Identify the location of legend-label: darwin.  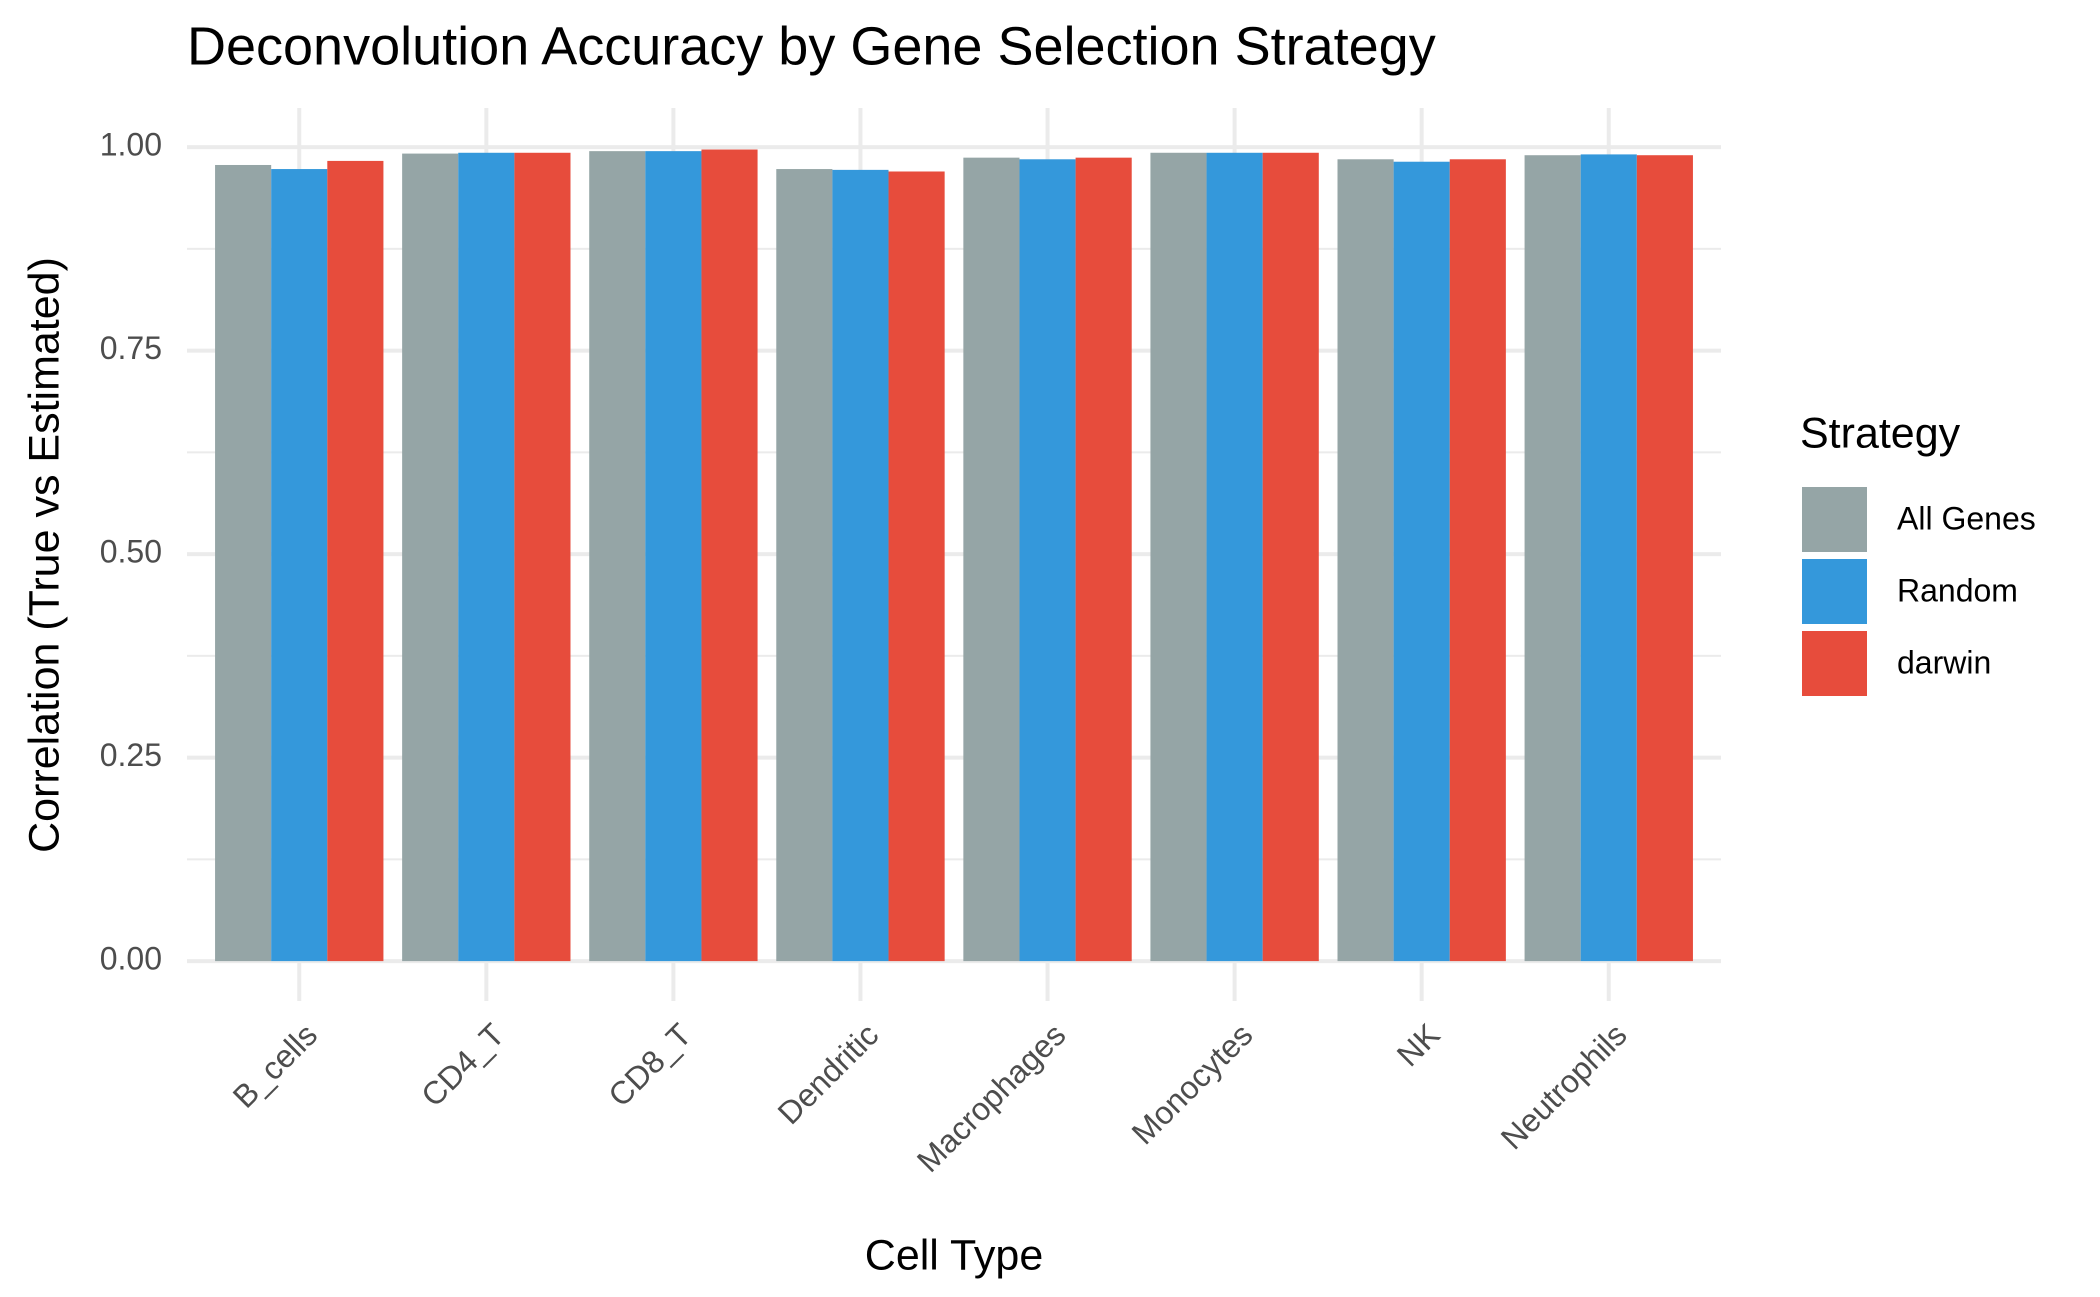
(1944, 662).